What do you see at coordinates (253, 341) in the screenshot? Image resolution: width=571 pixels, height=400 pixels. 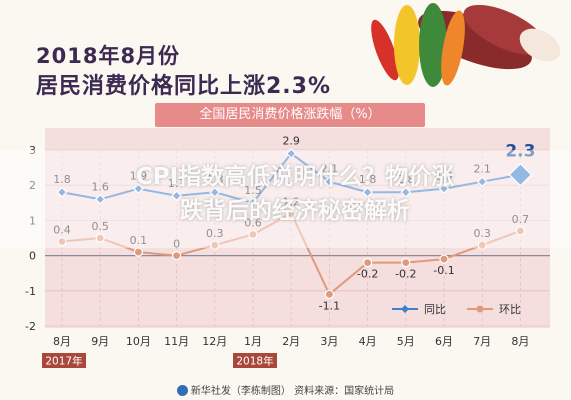 I see `x-tick-label: 1月` at bounding box center [253, 341].